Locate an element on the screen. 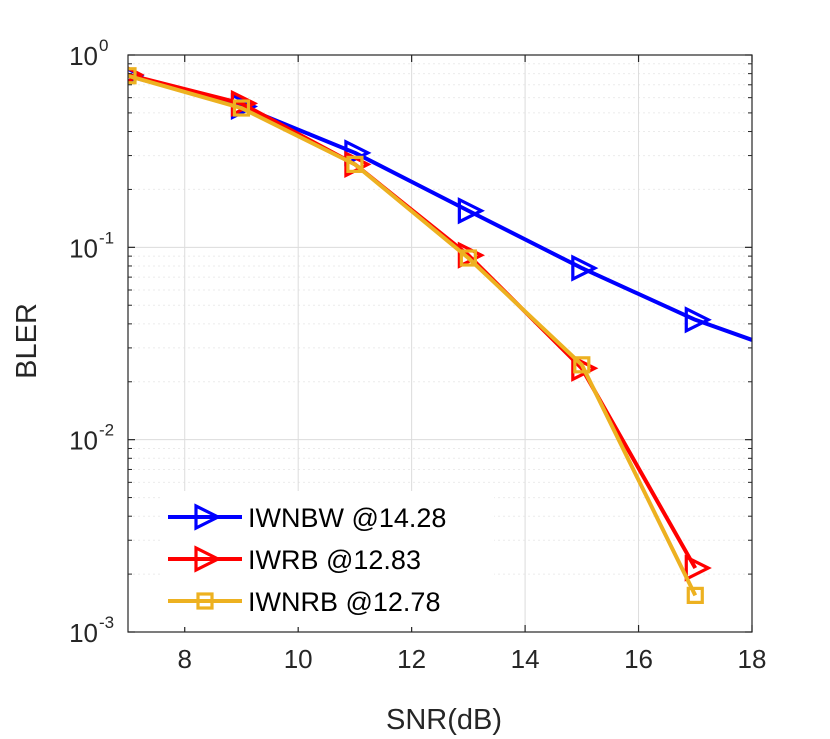 The width and height of the screenshot is (830, 739). legend-entry: IWNBW @14.28 is located at coordinates (307, 518).